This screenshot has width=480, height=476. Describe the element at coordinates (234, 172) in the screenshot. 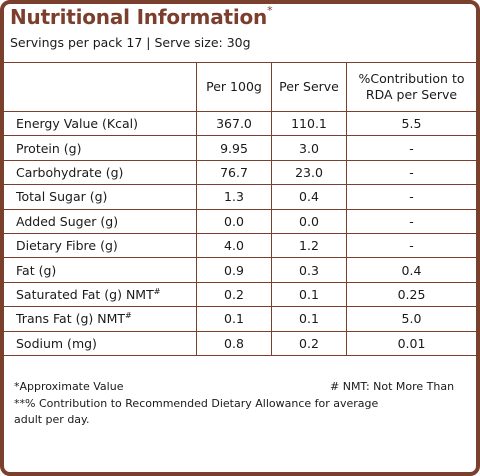

I see `value-per-100g: 76.7` at that location.